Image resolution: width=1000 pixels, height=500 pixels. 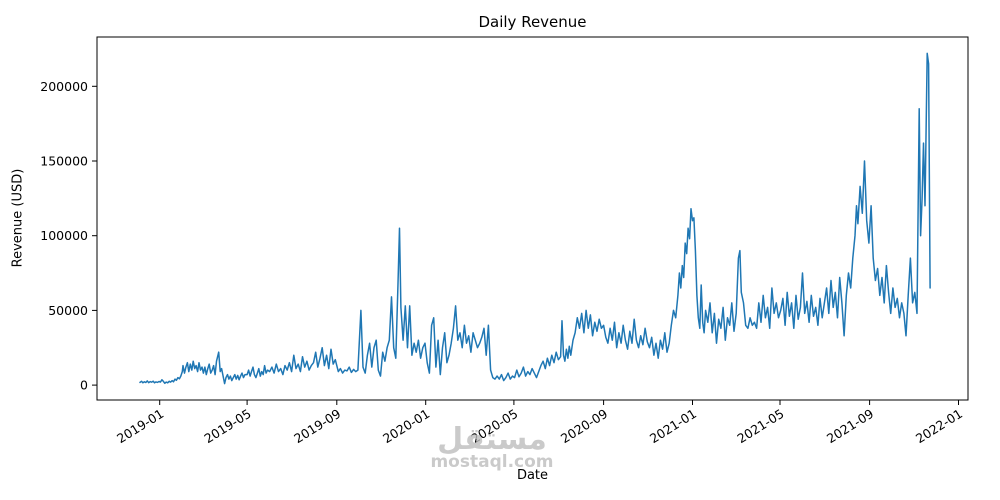 What do you see at coordinates (317, 426) in the screenshot?
I see `svg-text: 2019-09` at bounding box center [317, 426].